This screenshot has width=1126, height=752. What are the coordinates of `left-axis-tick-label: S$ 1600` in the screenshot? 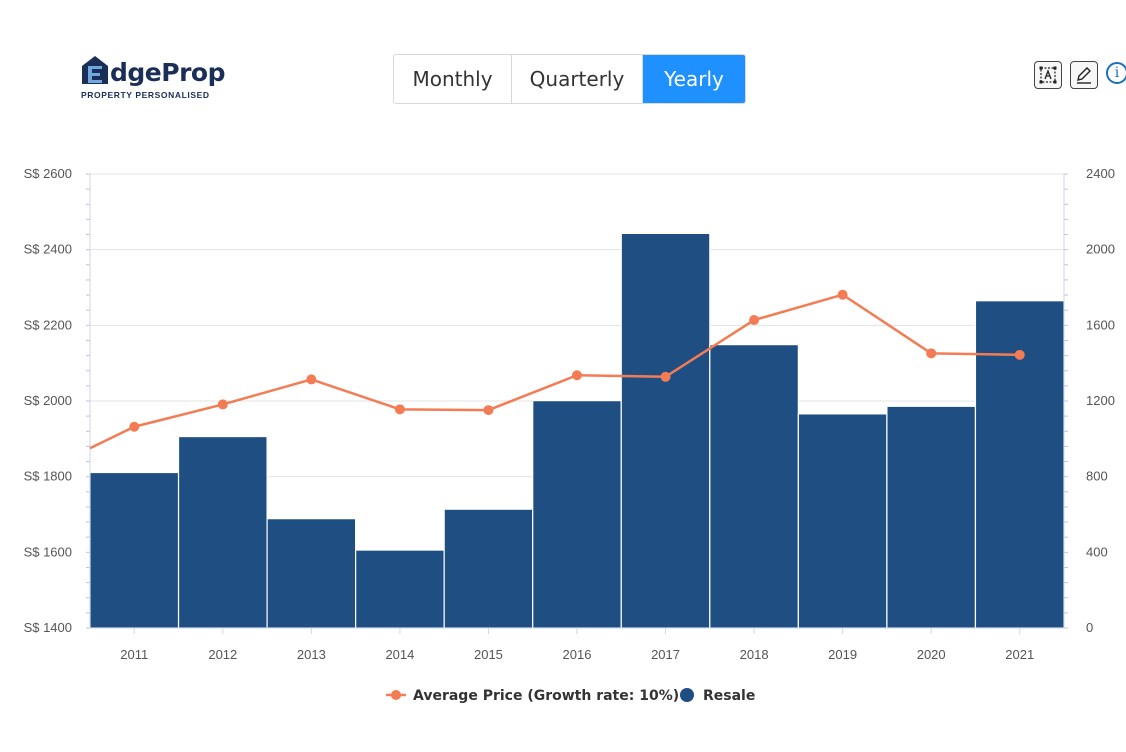 It's located at (48, 551).